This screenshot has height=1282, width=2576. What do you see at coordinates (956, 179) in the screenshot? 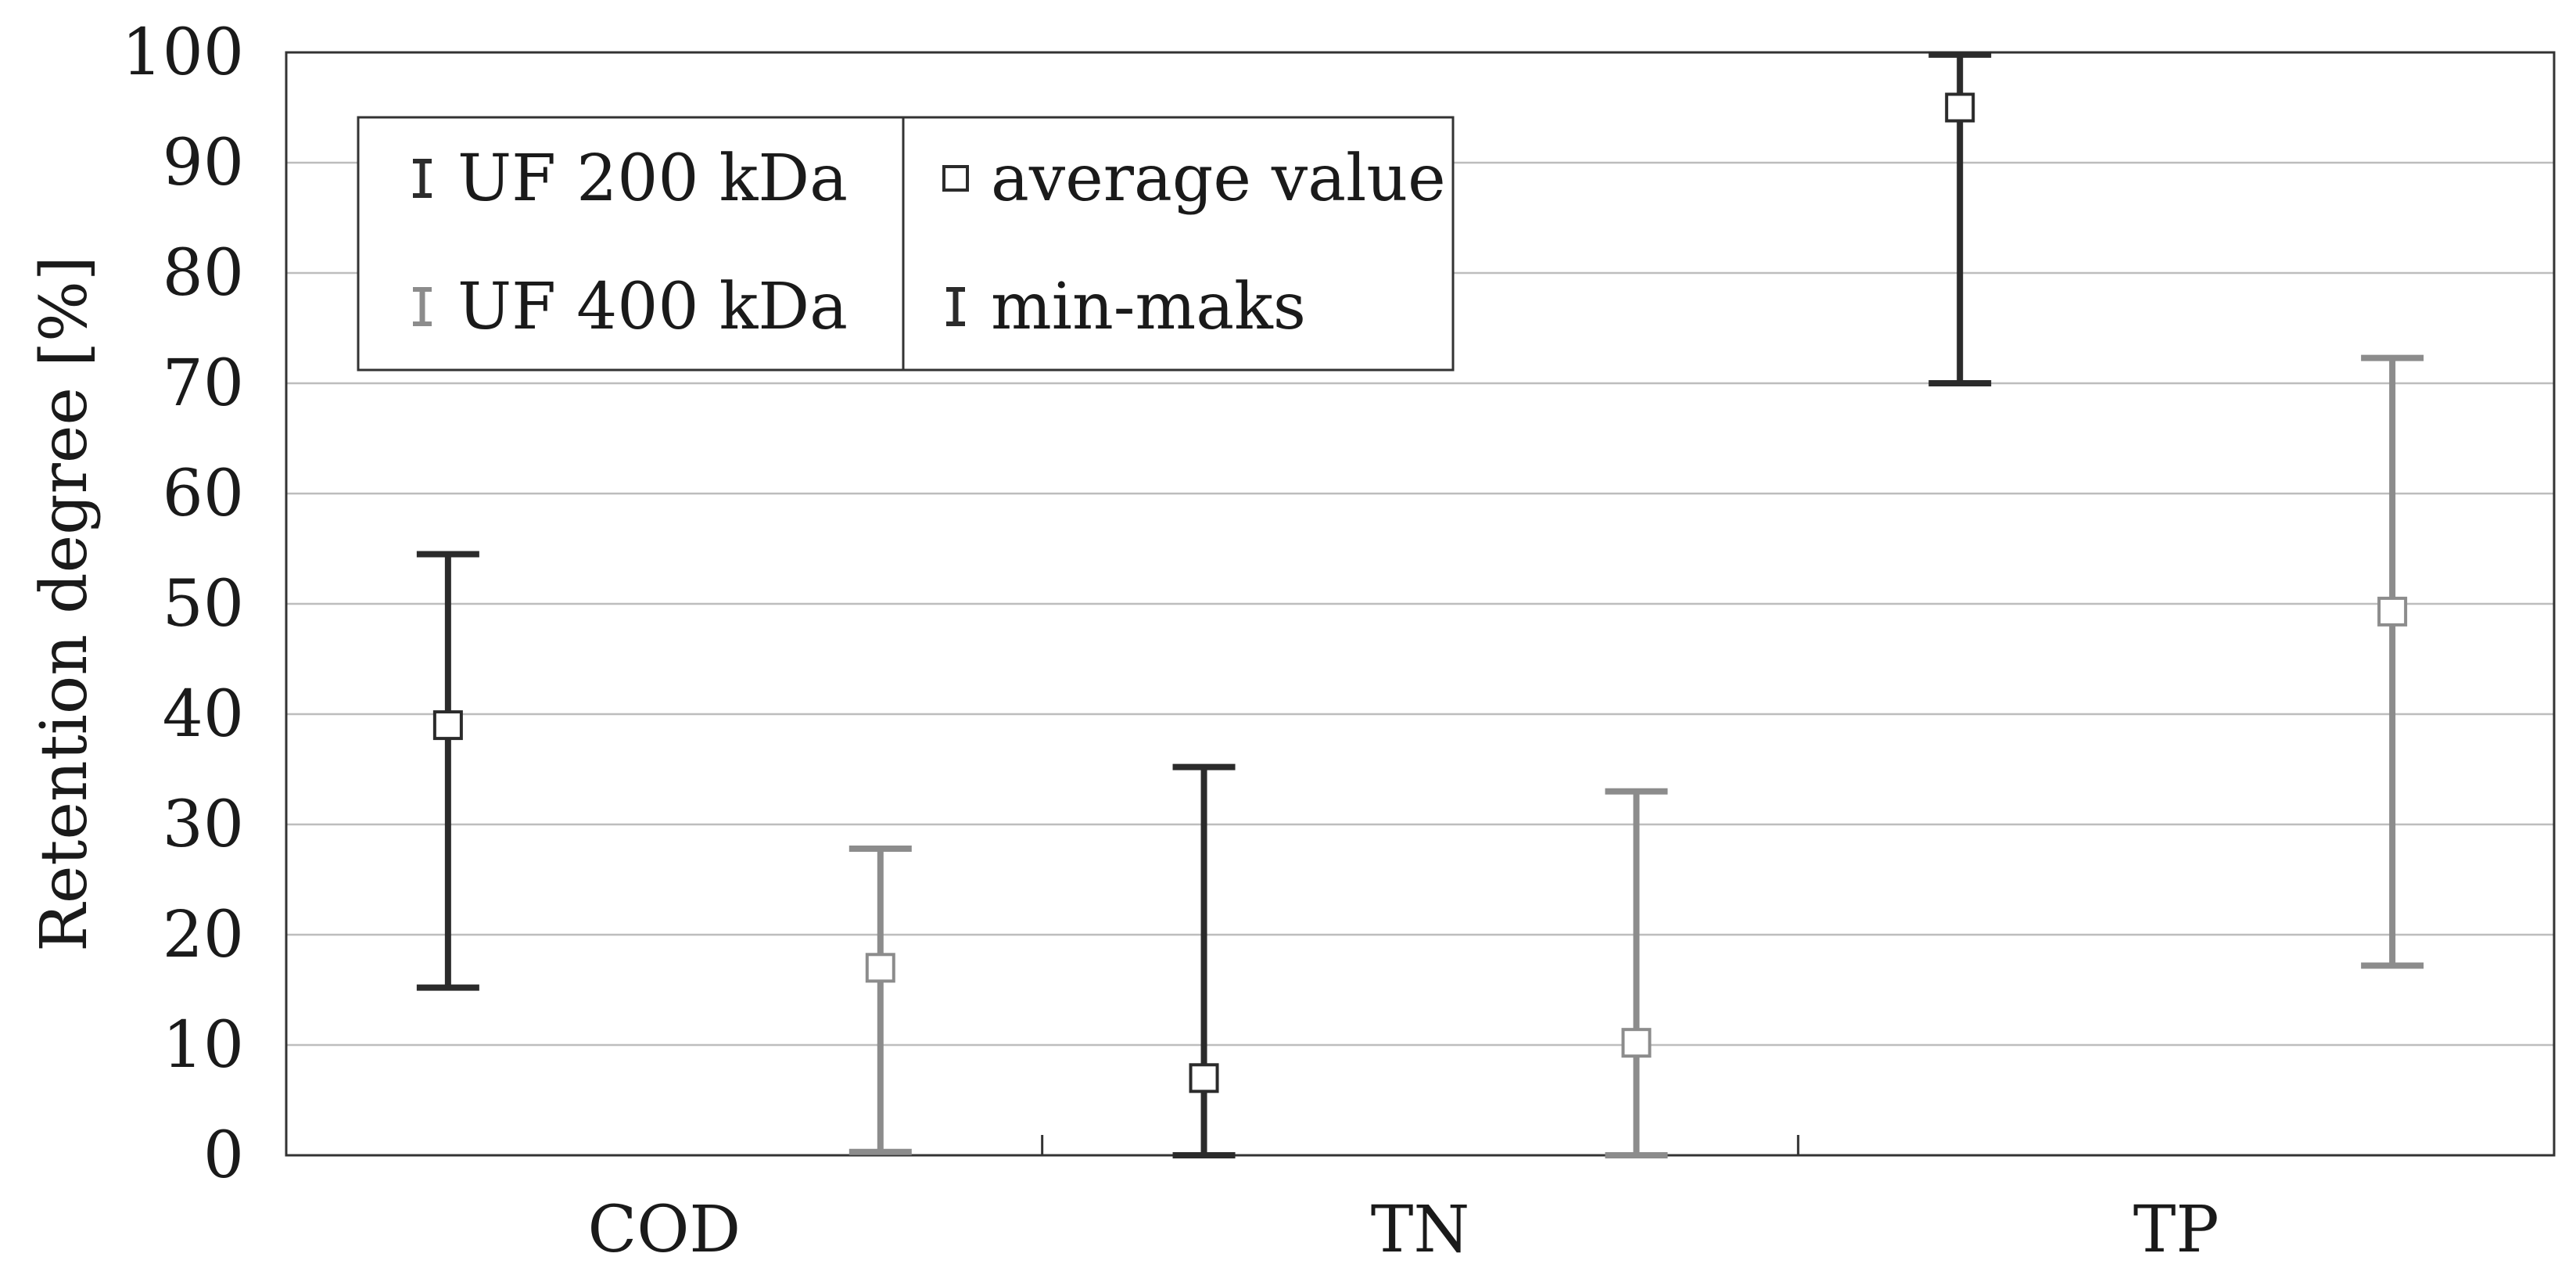
I see `legend-square-symbol` at bounding box center [956, 179].